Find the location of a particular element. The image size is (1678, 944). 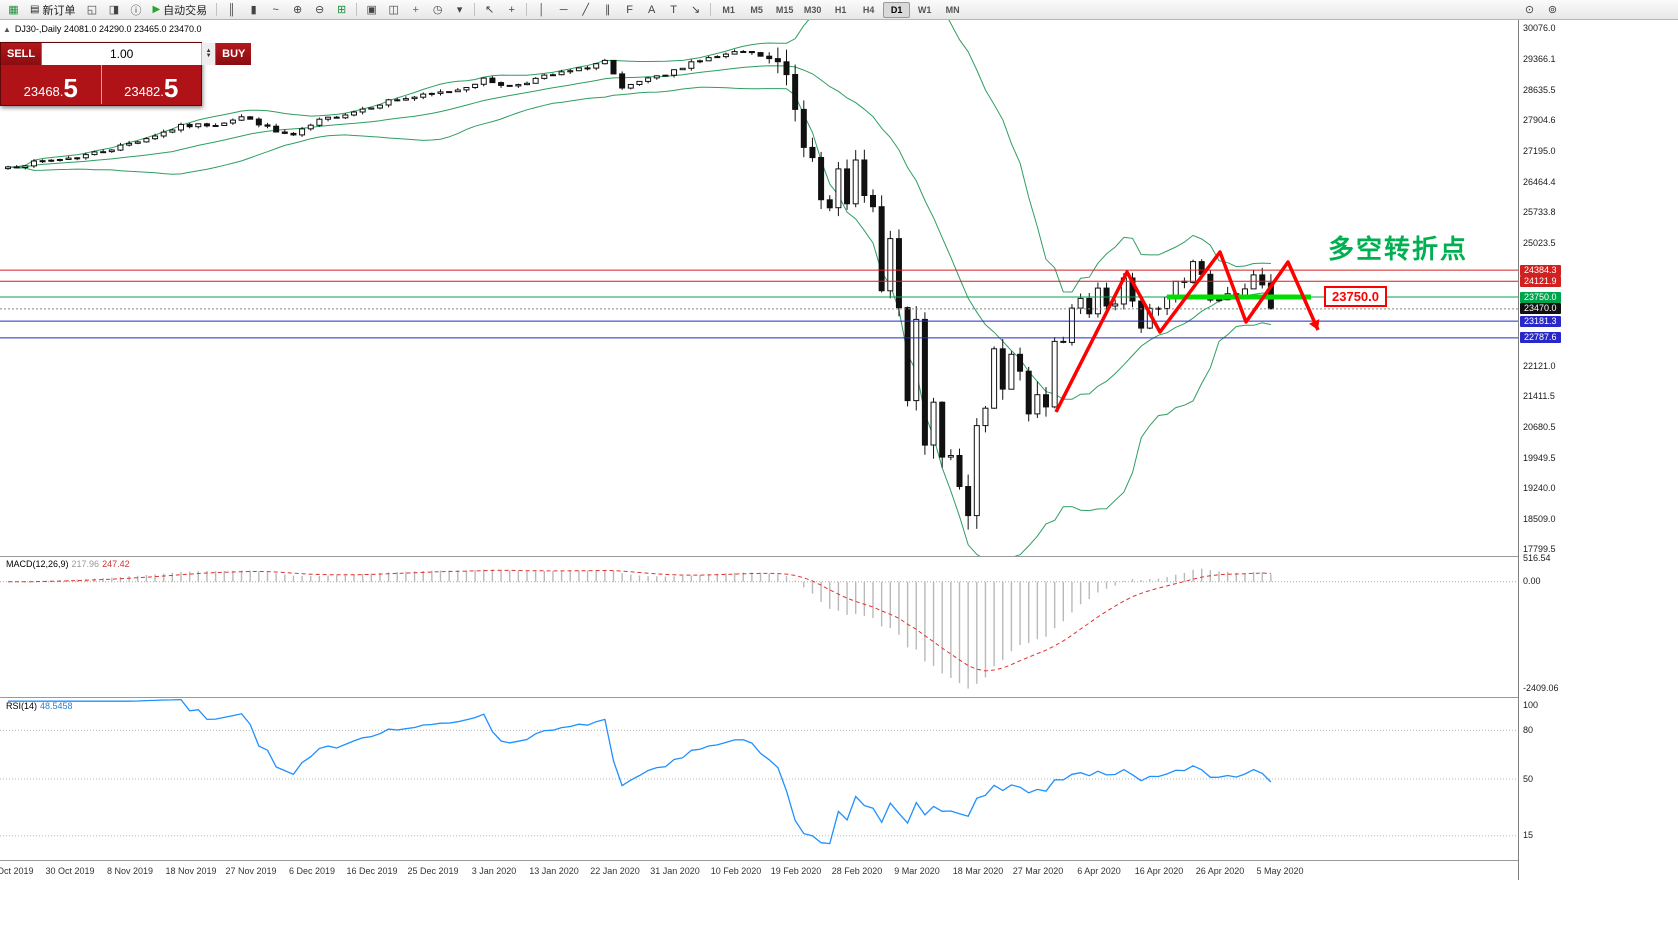

shapes-icon: ↘ is located at coordinates (696, 10).